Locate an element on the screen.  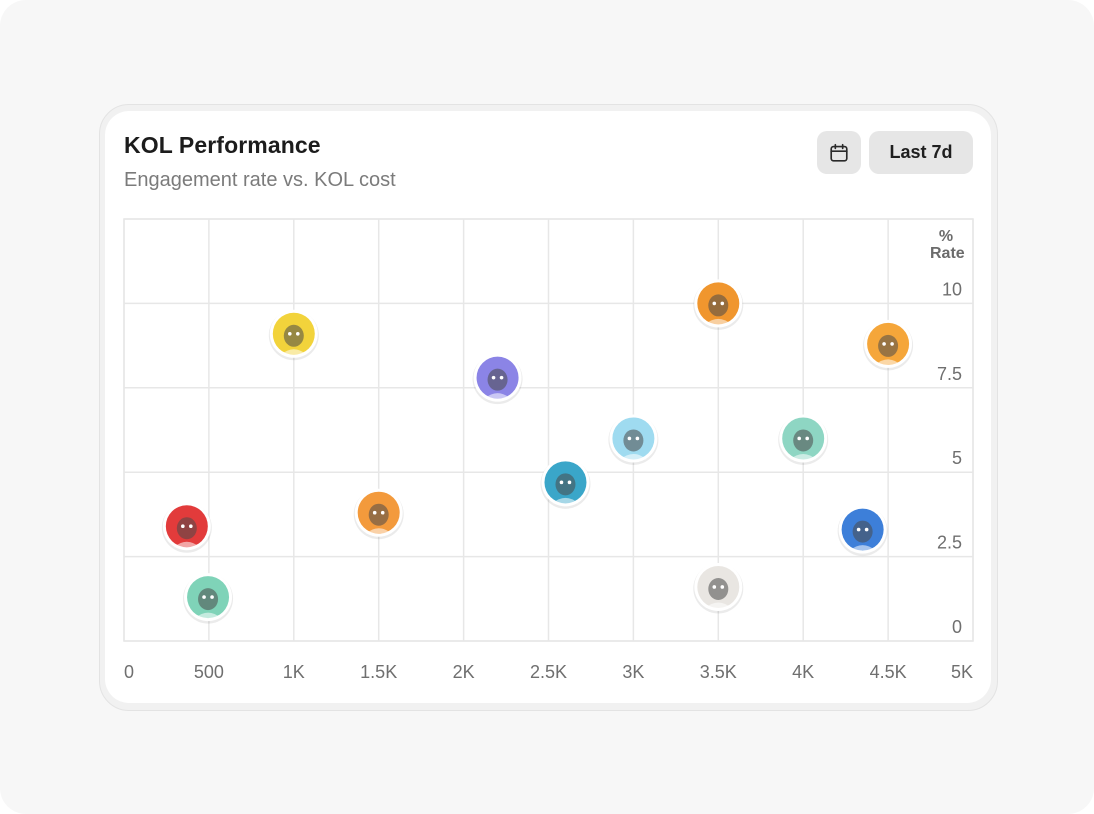
card-subtitle: Engagement rate vs. KOL cost is located at coordinates (260, 180).